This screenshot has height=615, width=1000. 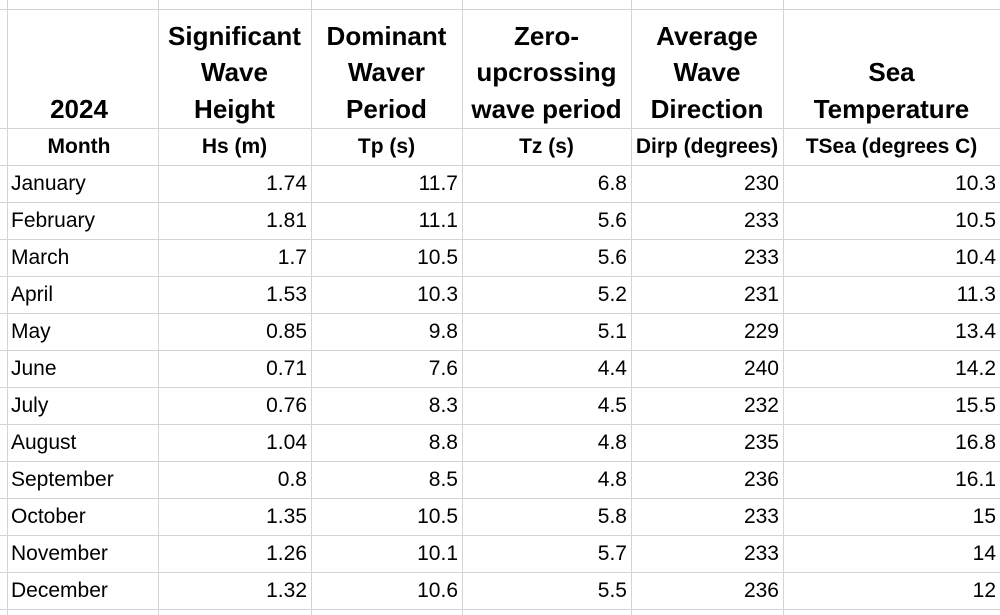 I want to click on value-cell: 230, so click(x=761, y=183).